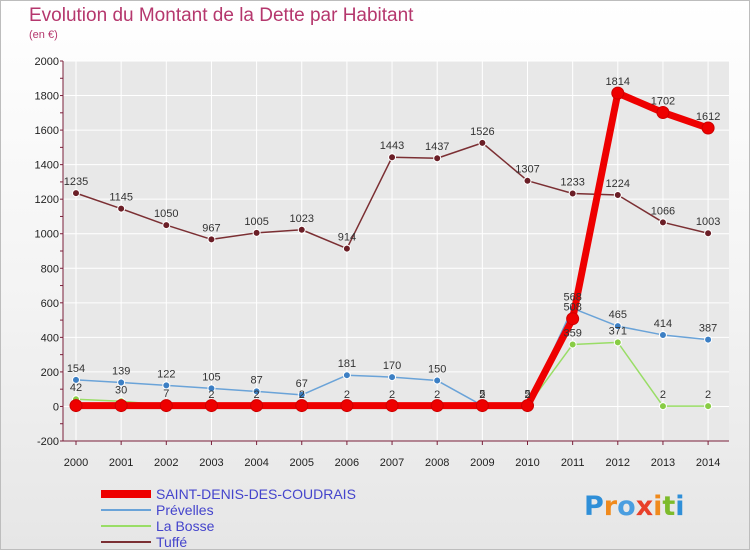 This screenshot has height=551, width=750. What do you see at coordinates (618, 184) in the screenshot?
I see `data-label: 1224` at bounding box center [618, 184].